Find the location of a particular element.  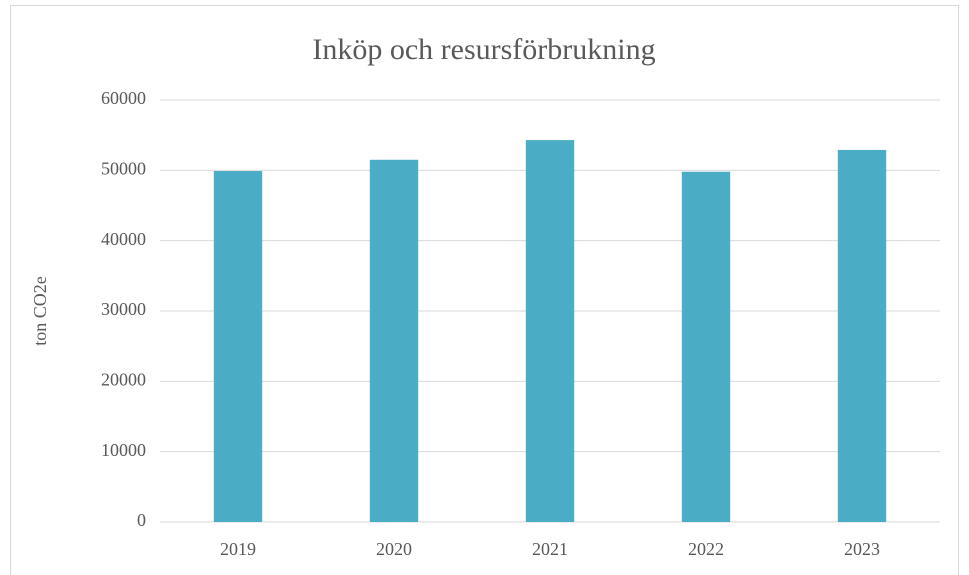

y-tick-label: 0 is located at coordinates (141, 520).